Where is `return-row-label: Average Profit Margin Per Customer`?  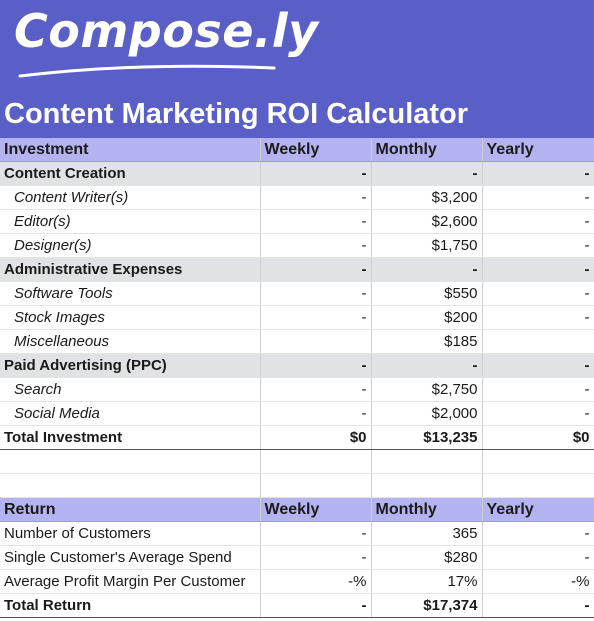 return-row-label: Average Profit Margin Per Customer is located at coordinates (130, 581).